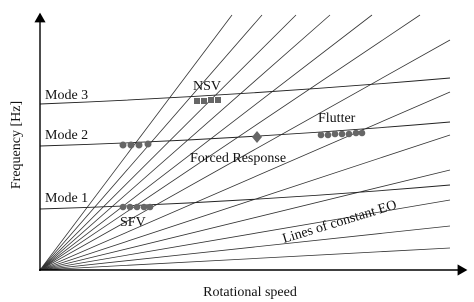 This screenshot has height=302, width=474. Describe the element at coordinates (207, 86) in the screenshot. I see `annotation: NSV` at that location.